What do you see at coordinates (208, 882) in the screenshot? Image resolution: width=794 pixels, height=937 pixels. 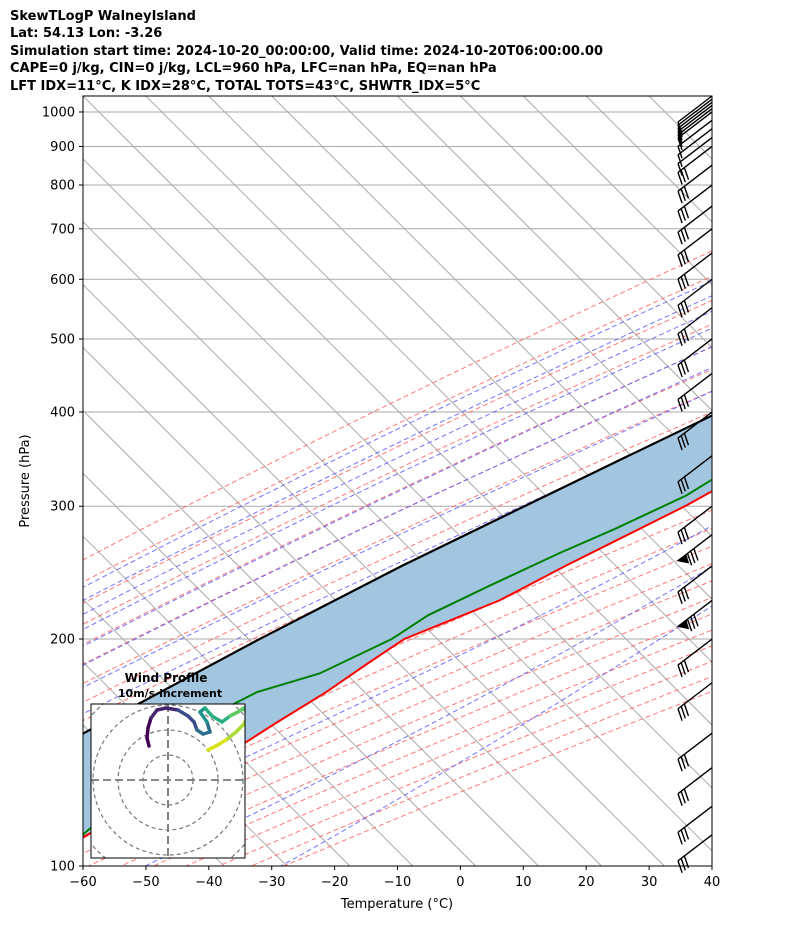 I see `x-tick-label: −40` at bounding box center [208, 882].